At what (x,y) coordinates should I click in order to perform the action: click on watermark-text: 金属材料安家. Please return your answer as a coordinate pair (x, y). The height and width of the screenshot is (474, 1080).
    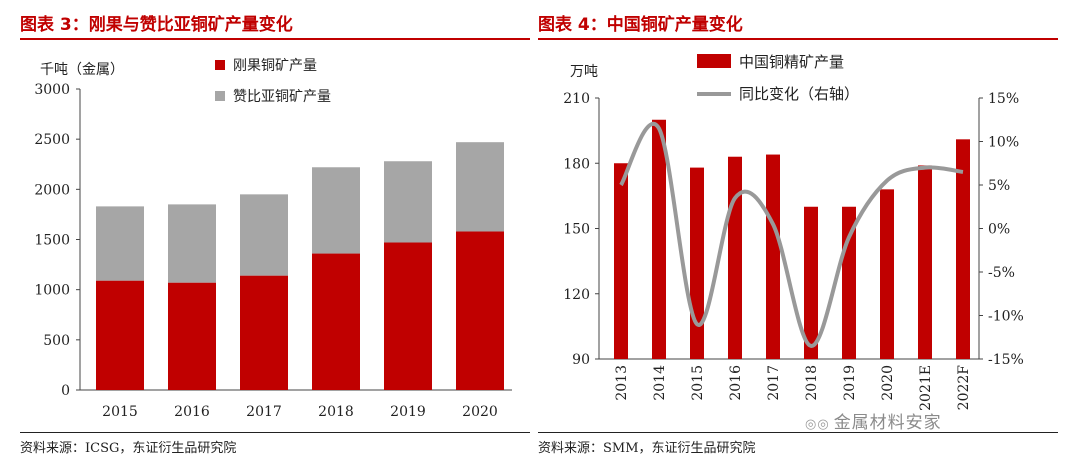
    Looking at the image, I should click on (887, 423).